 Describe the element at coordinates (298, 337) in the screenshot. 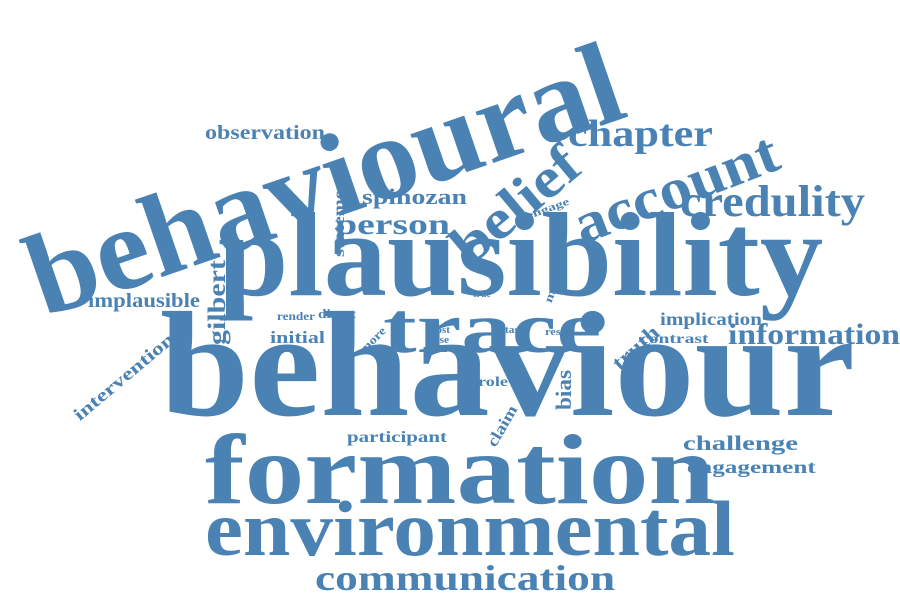

I see `word-initial: initial` at that location.